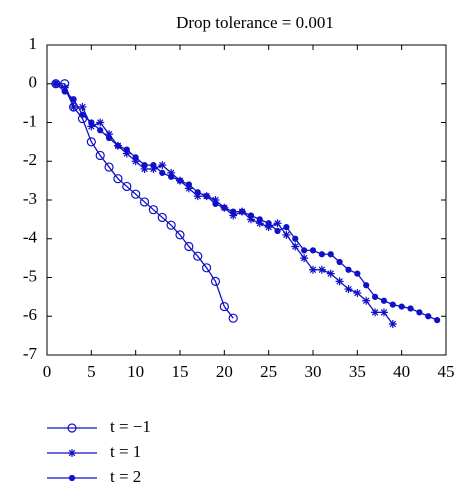 The width and height of the screenshot is (474, 504). What do you see at coordinates (135, 371) in the screenshot?
I see `x-tick-label: 10` at bounding box center [135, 371].